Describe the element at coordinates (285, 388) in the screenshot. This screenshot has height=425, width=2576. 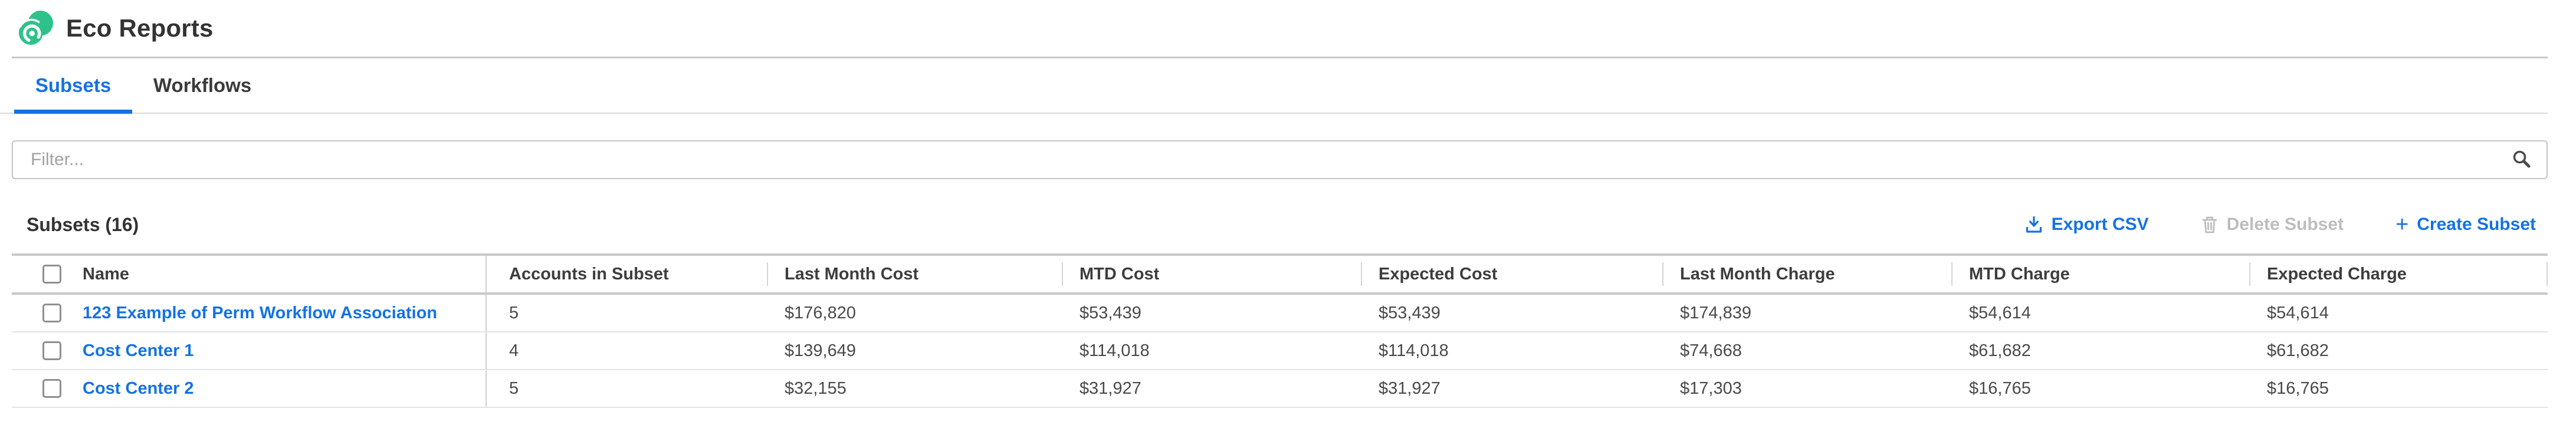
I see `subset-name-cell: Cost Center 2` at that location.